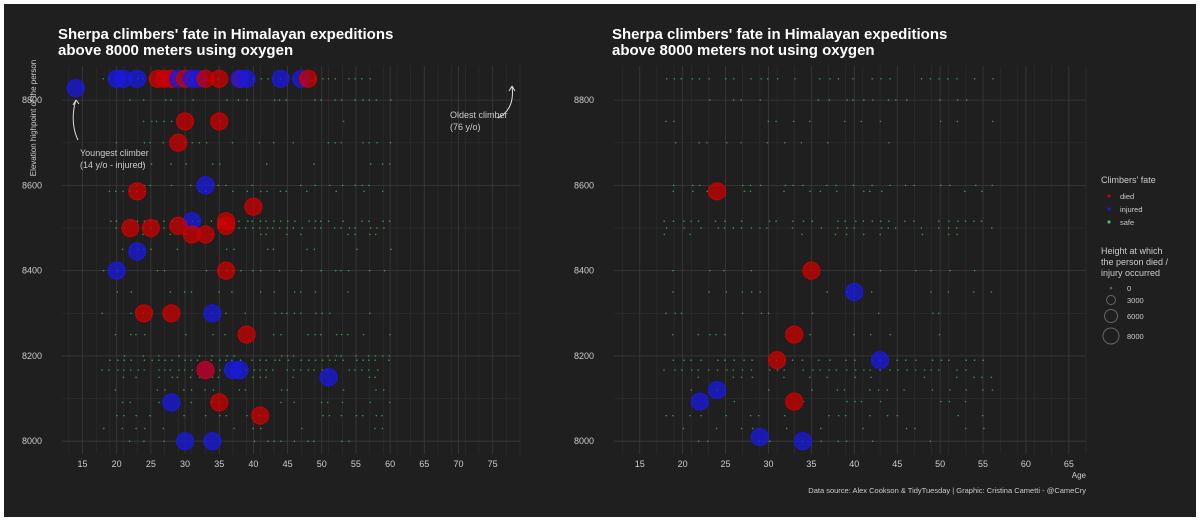  Describe the element at coordinates (1128, 180) in the screenshot. I see `legend-fate-title: Climbers' fate` at that location.